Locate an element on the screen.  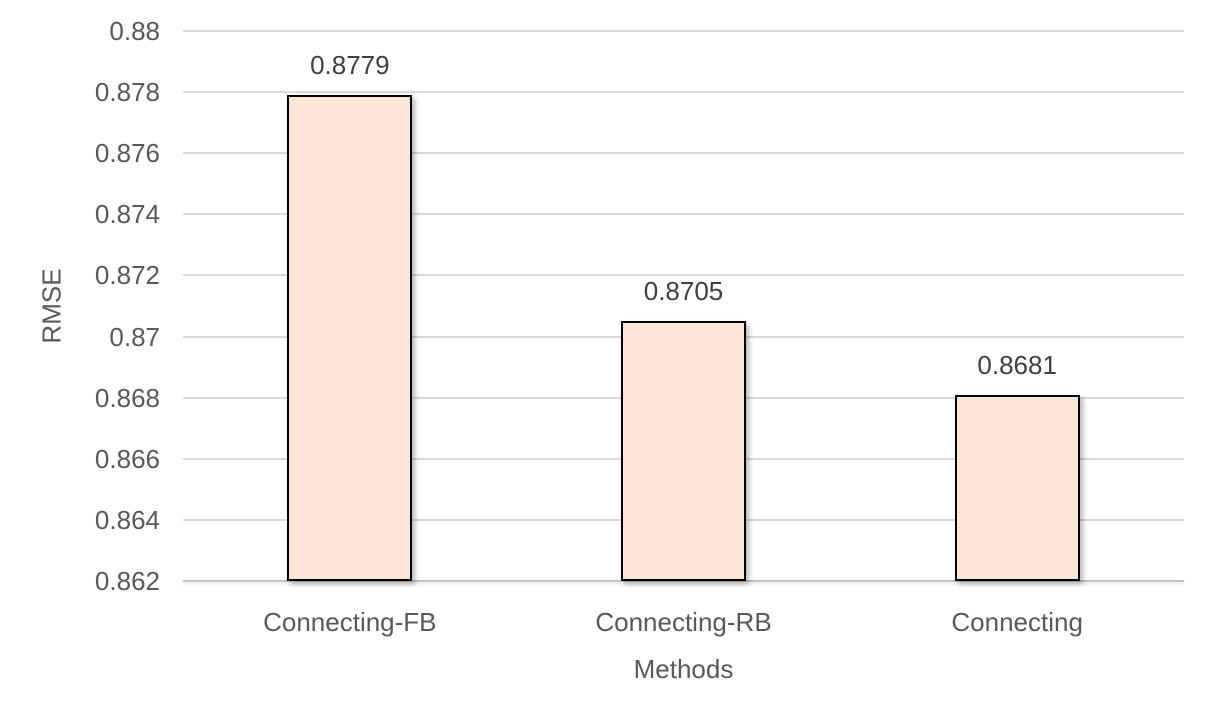
y-tick-label: 0.868 is located at coordinates (127, 397).